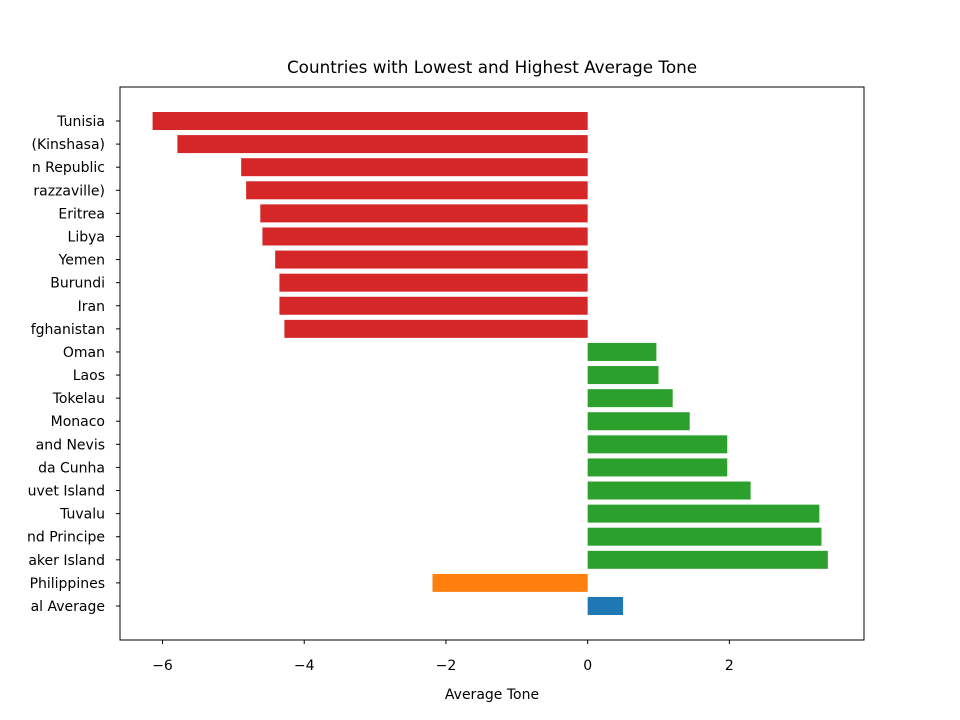 The height and width of the screenshot is (720, 960). What do you see at coordinates (66, 561) in the screenshot?
I see `y-tick-label: aker Island` at bounding box center [66, 561].